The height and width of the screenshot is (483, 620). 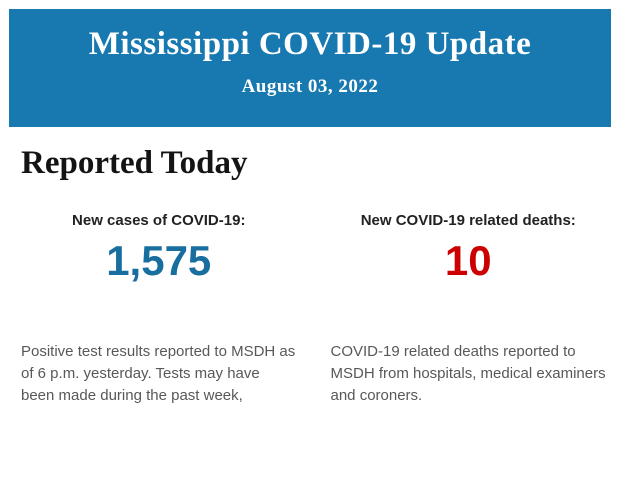 I want to click on new-deaths-value: 10, so click(x=468, y=260).